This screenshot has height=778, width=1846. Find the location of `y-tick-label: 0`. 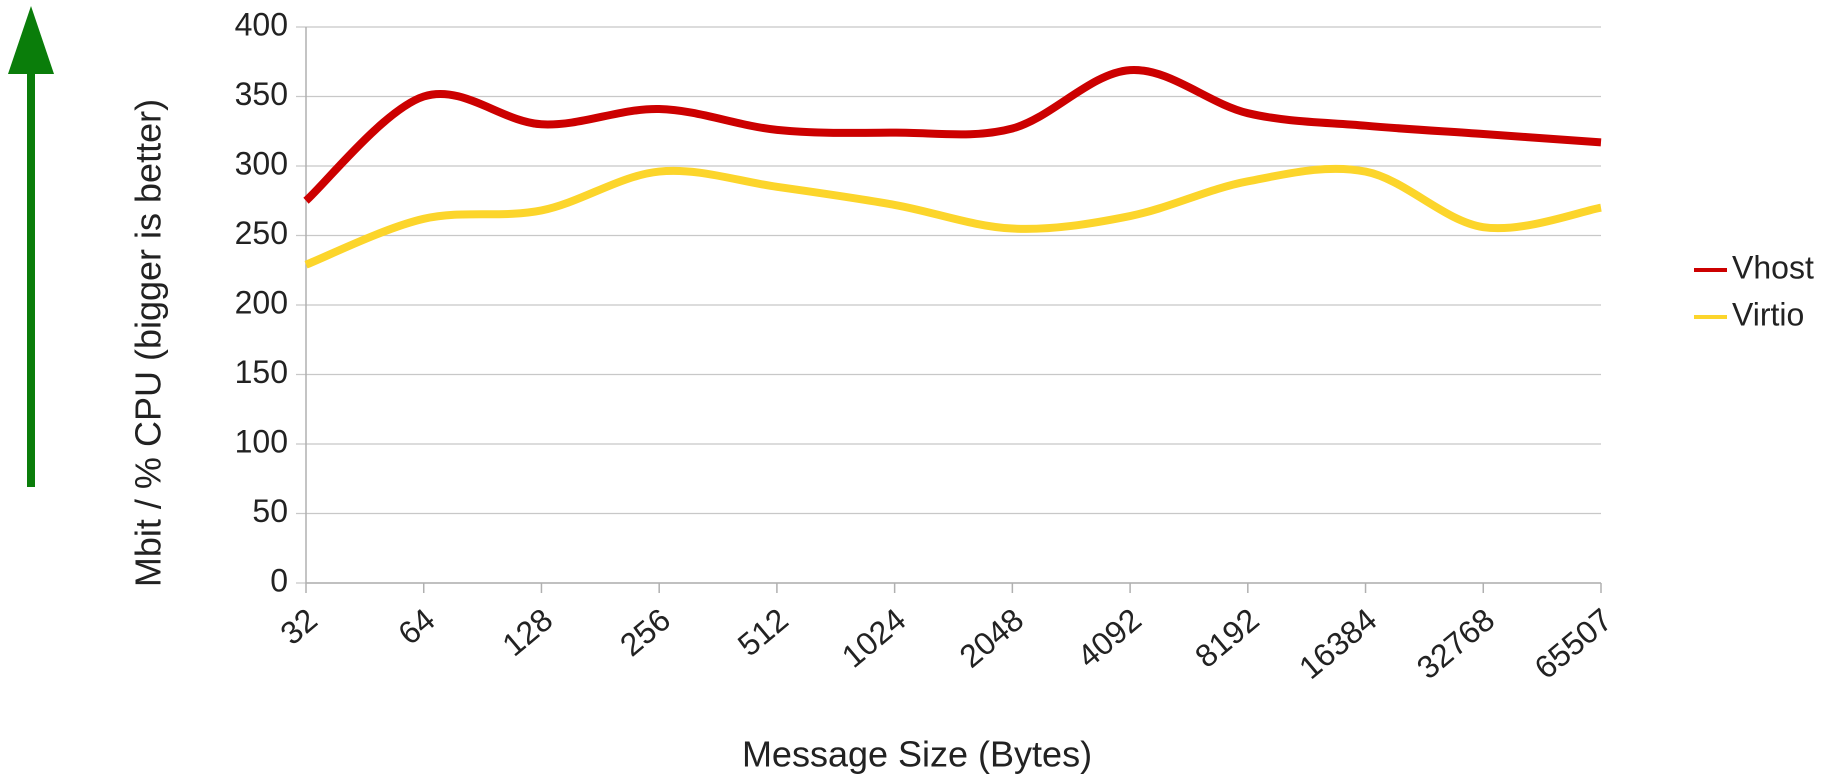

y-tick-label: 0 is located at coordinates (279, 580).